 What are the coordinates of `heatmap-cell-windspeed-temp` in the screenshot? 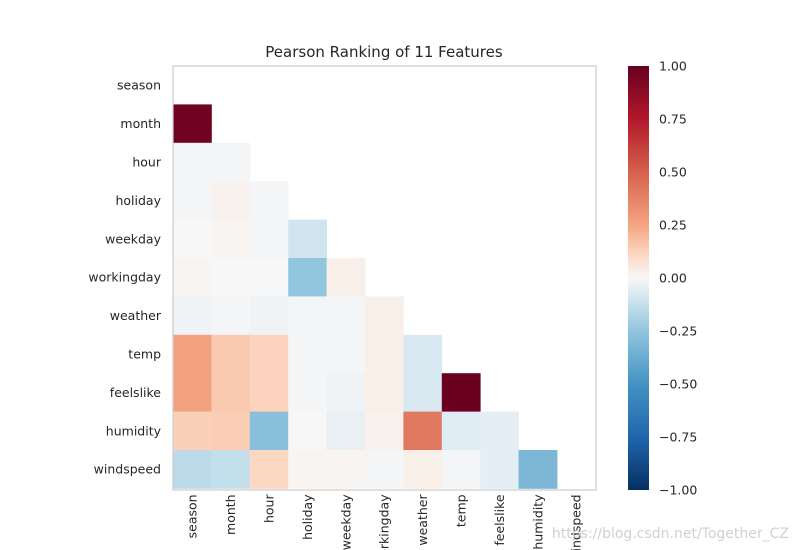 It's located at (461, 469).